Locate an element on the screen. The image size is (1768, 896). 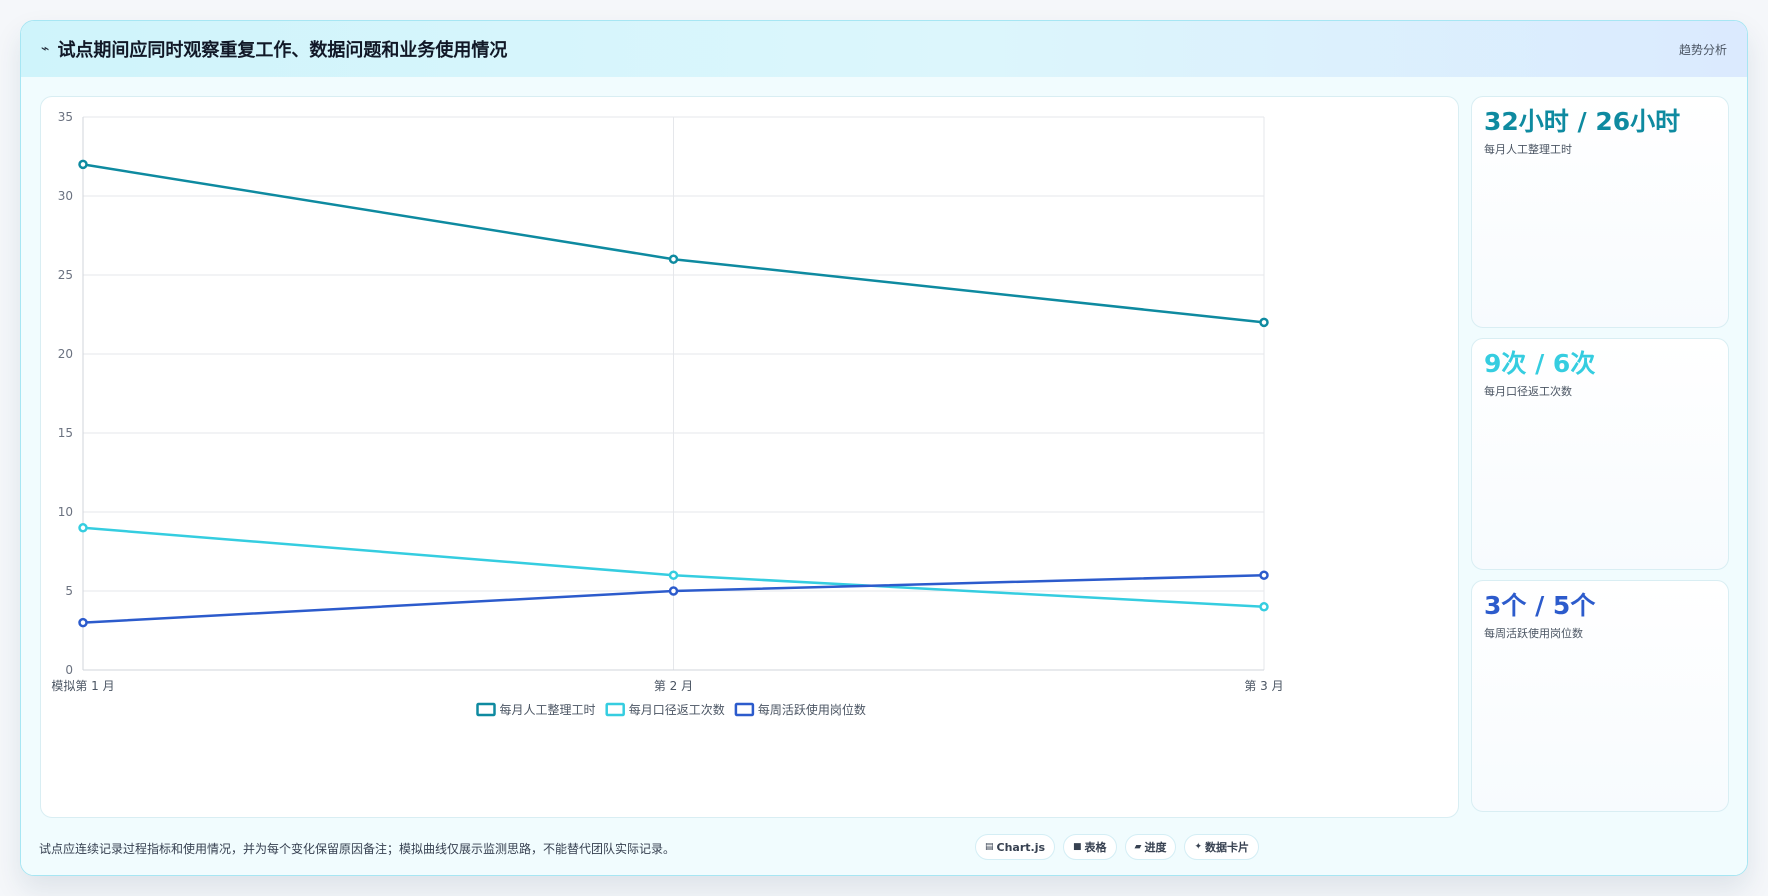
tag-list: ▤ Chart.js ■ 表格 ▰ 进度 ✦ 数据卡片 is located at coordinates (1117, 847).